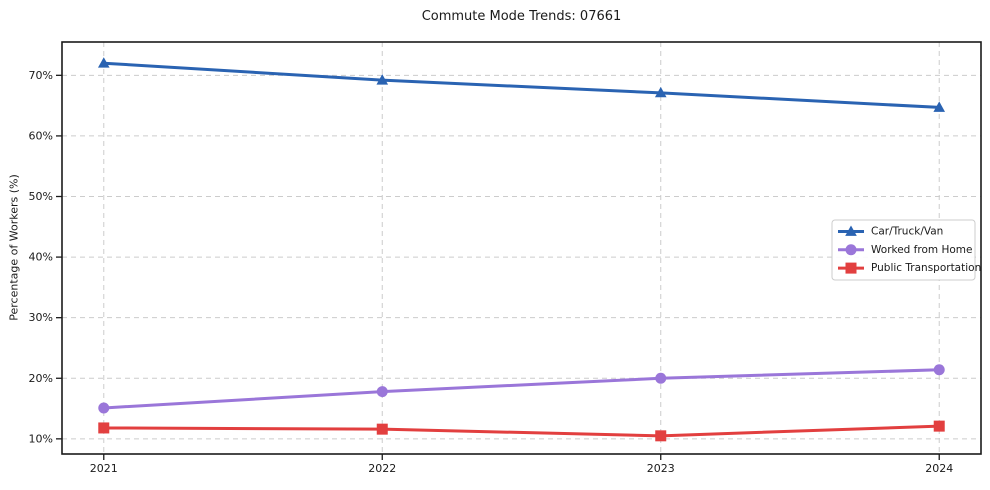 Image resolution: width=990 pixels, height=490 pixels. What do you see at coordinates (41, 378) in the screenshot?
I see `y-tick-label: 20%` at bounding box center [41, 378].